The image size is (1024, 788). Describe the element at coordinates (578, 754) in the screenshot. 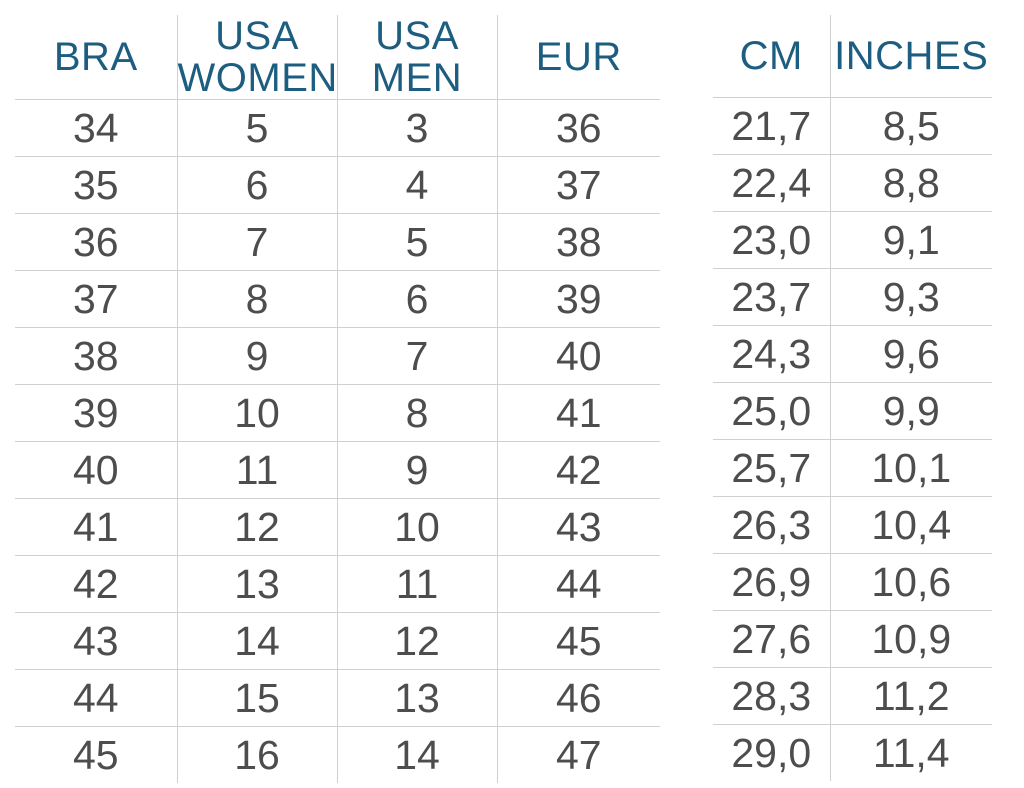

I see `table-cell: 47` at that location.